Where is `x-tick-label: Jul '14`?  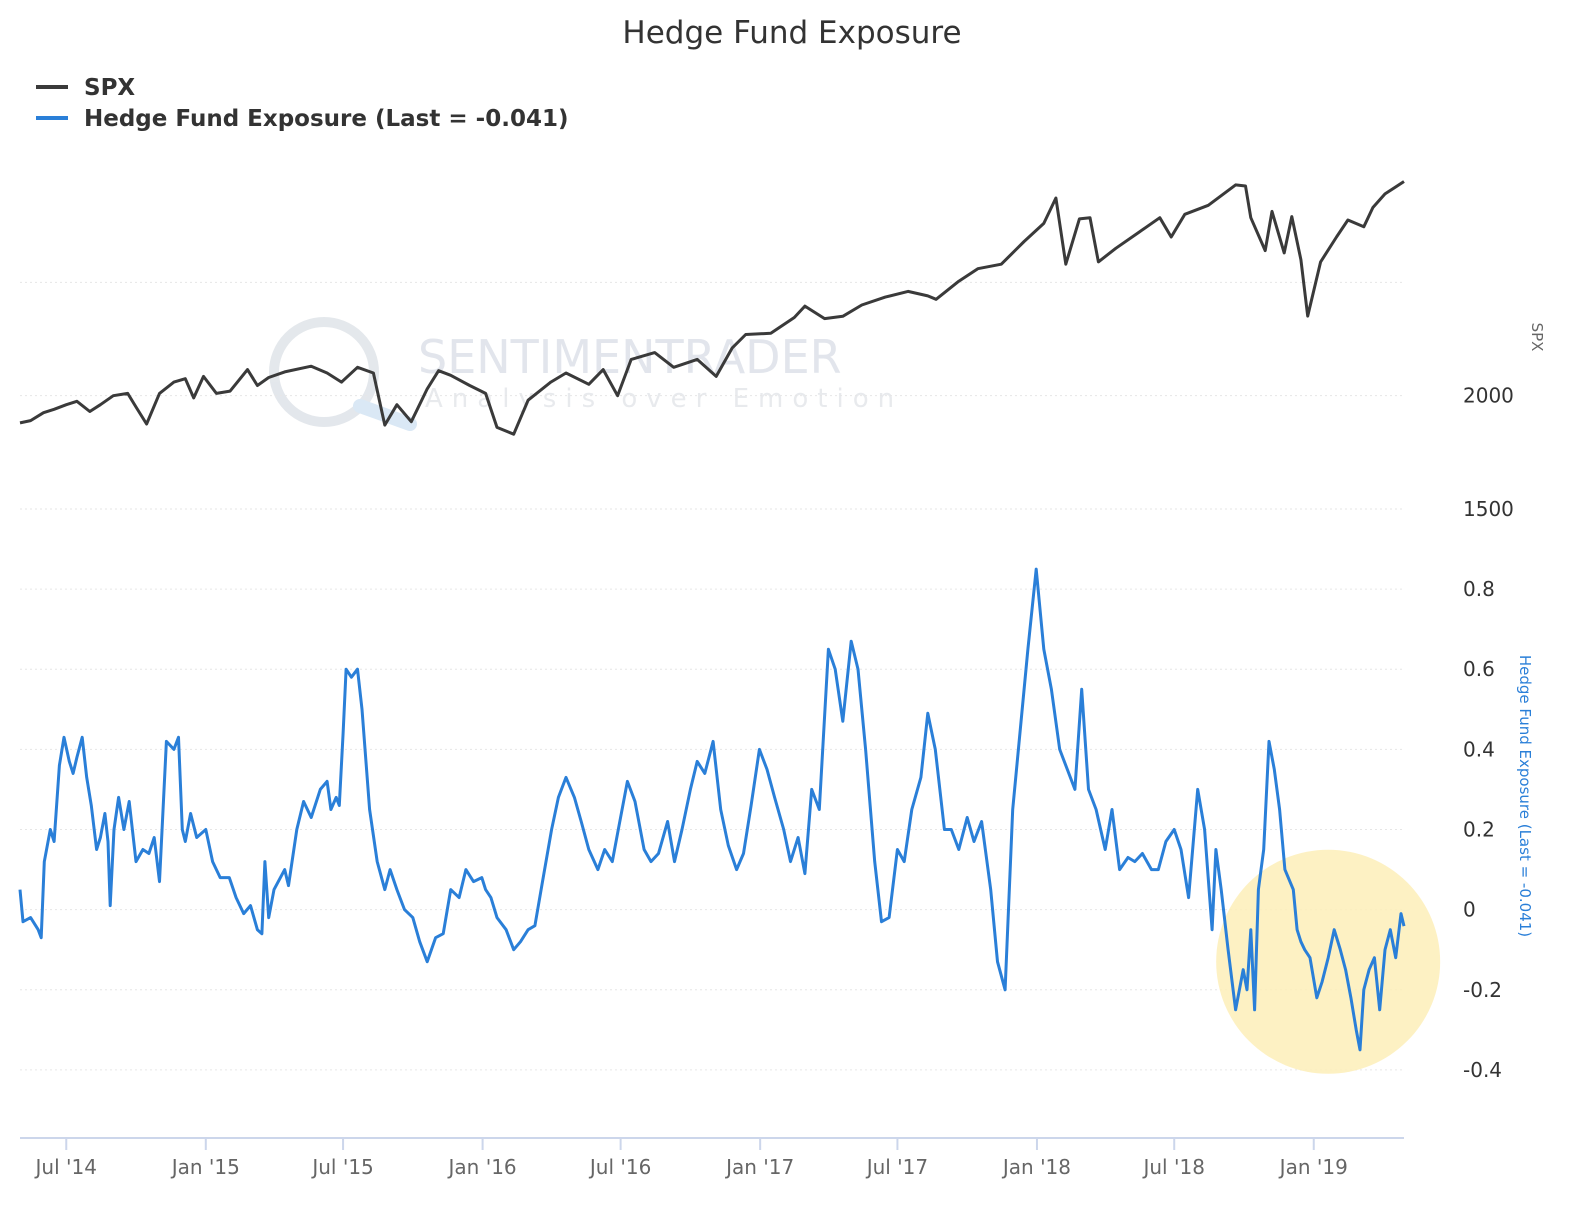 x-tick-label: Jul '14 is located at coordinates (65, 1167).